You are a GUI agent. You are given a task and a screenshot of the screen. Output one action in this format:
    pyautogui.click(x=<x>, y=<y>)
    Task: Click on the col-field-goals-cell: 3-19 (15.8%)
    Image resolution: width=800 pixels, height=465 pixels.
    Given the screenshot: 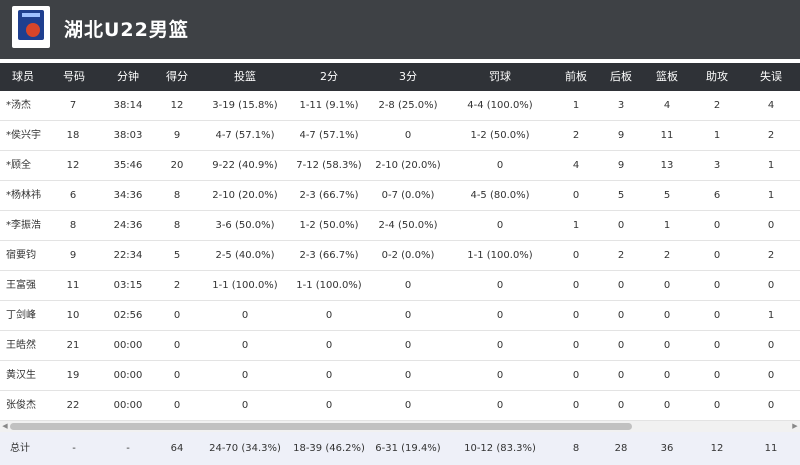 What is the action you would take?
    pyautogui.click(x=245, y=105)
    